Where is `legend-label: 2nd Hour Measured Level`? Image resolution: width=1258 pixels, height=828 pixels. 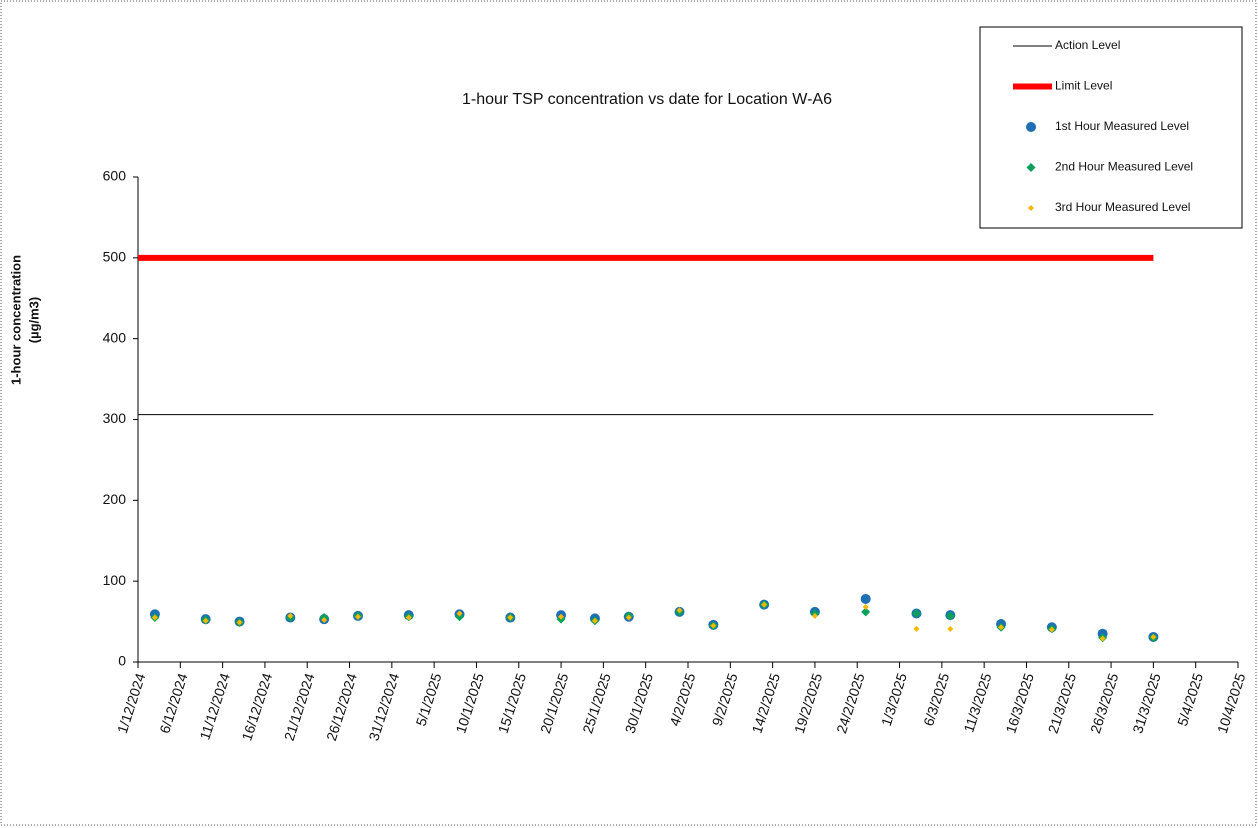 legend-label: 2nd Hour Measured Level is located at coordinates (1124, 167).